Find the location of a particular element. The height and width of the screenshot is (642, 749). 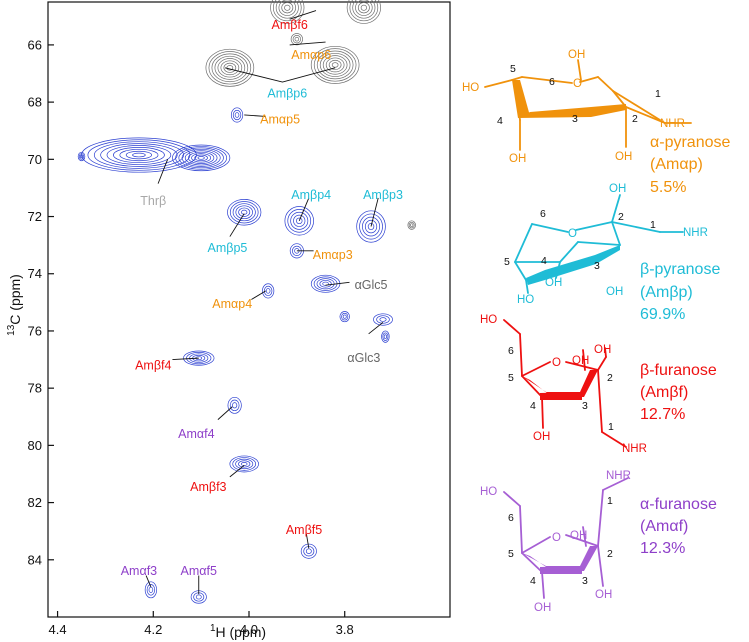

annotation-label-7: Amβp5 is located at coordinates (228, 248).